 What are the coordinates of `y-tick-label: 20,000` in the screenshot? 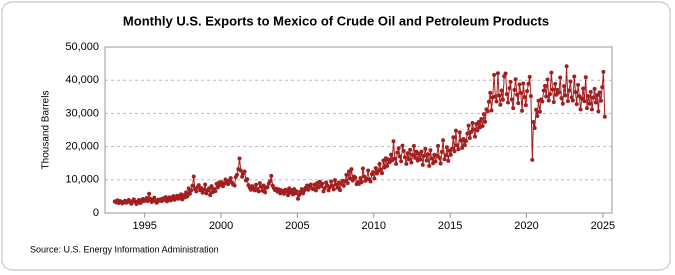 It's located at (82, 147).